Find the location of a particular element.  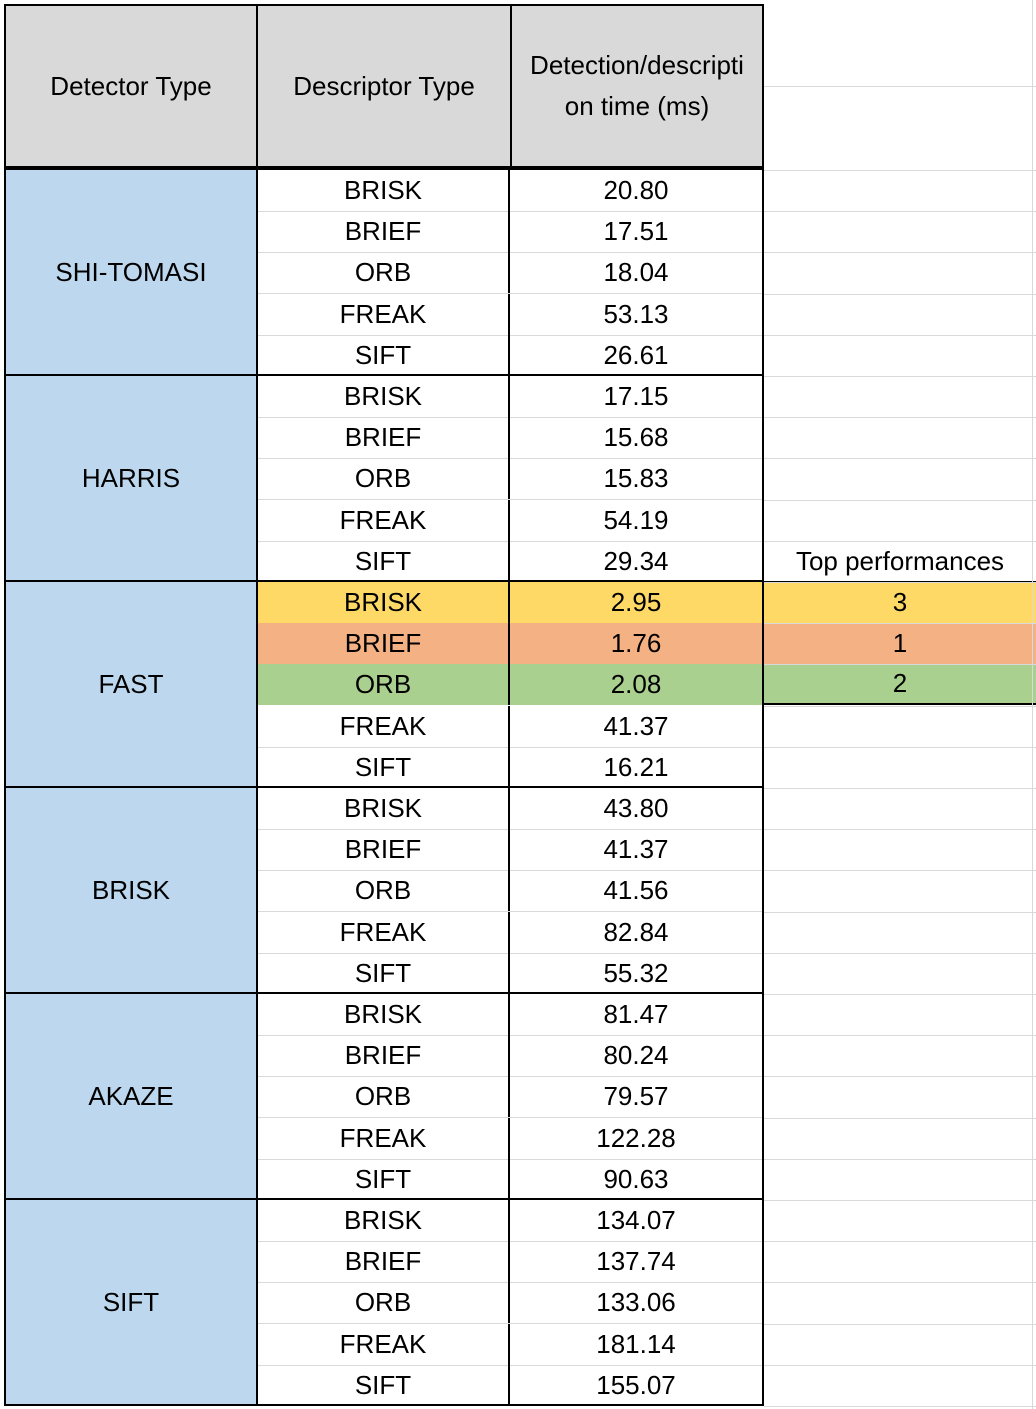

table-row: SIFT 26.61 is located at coordinates (510, 355).